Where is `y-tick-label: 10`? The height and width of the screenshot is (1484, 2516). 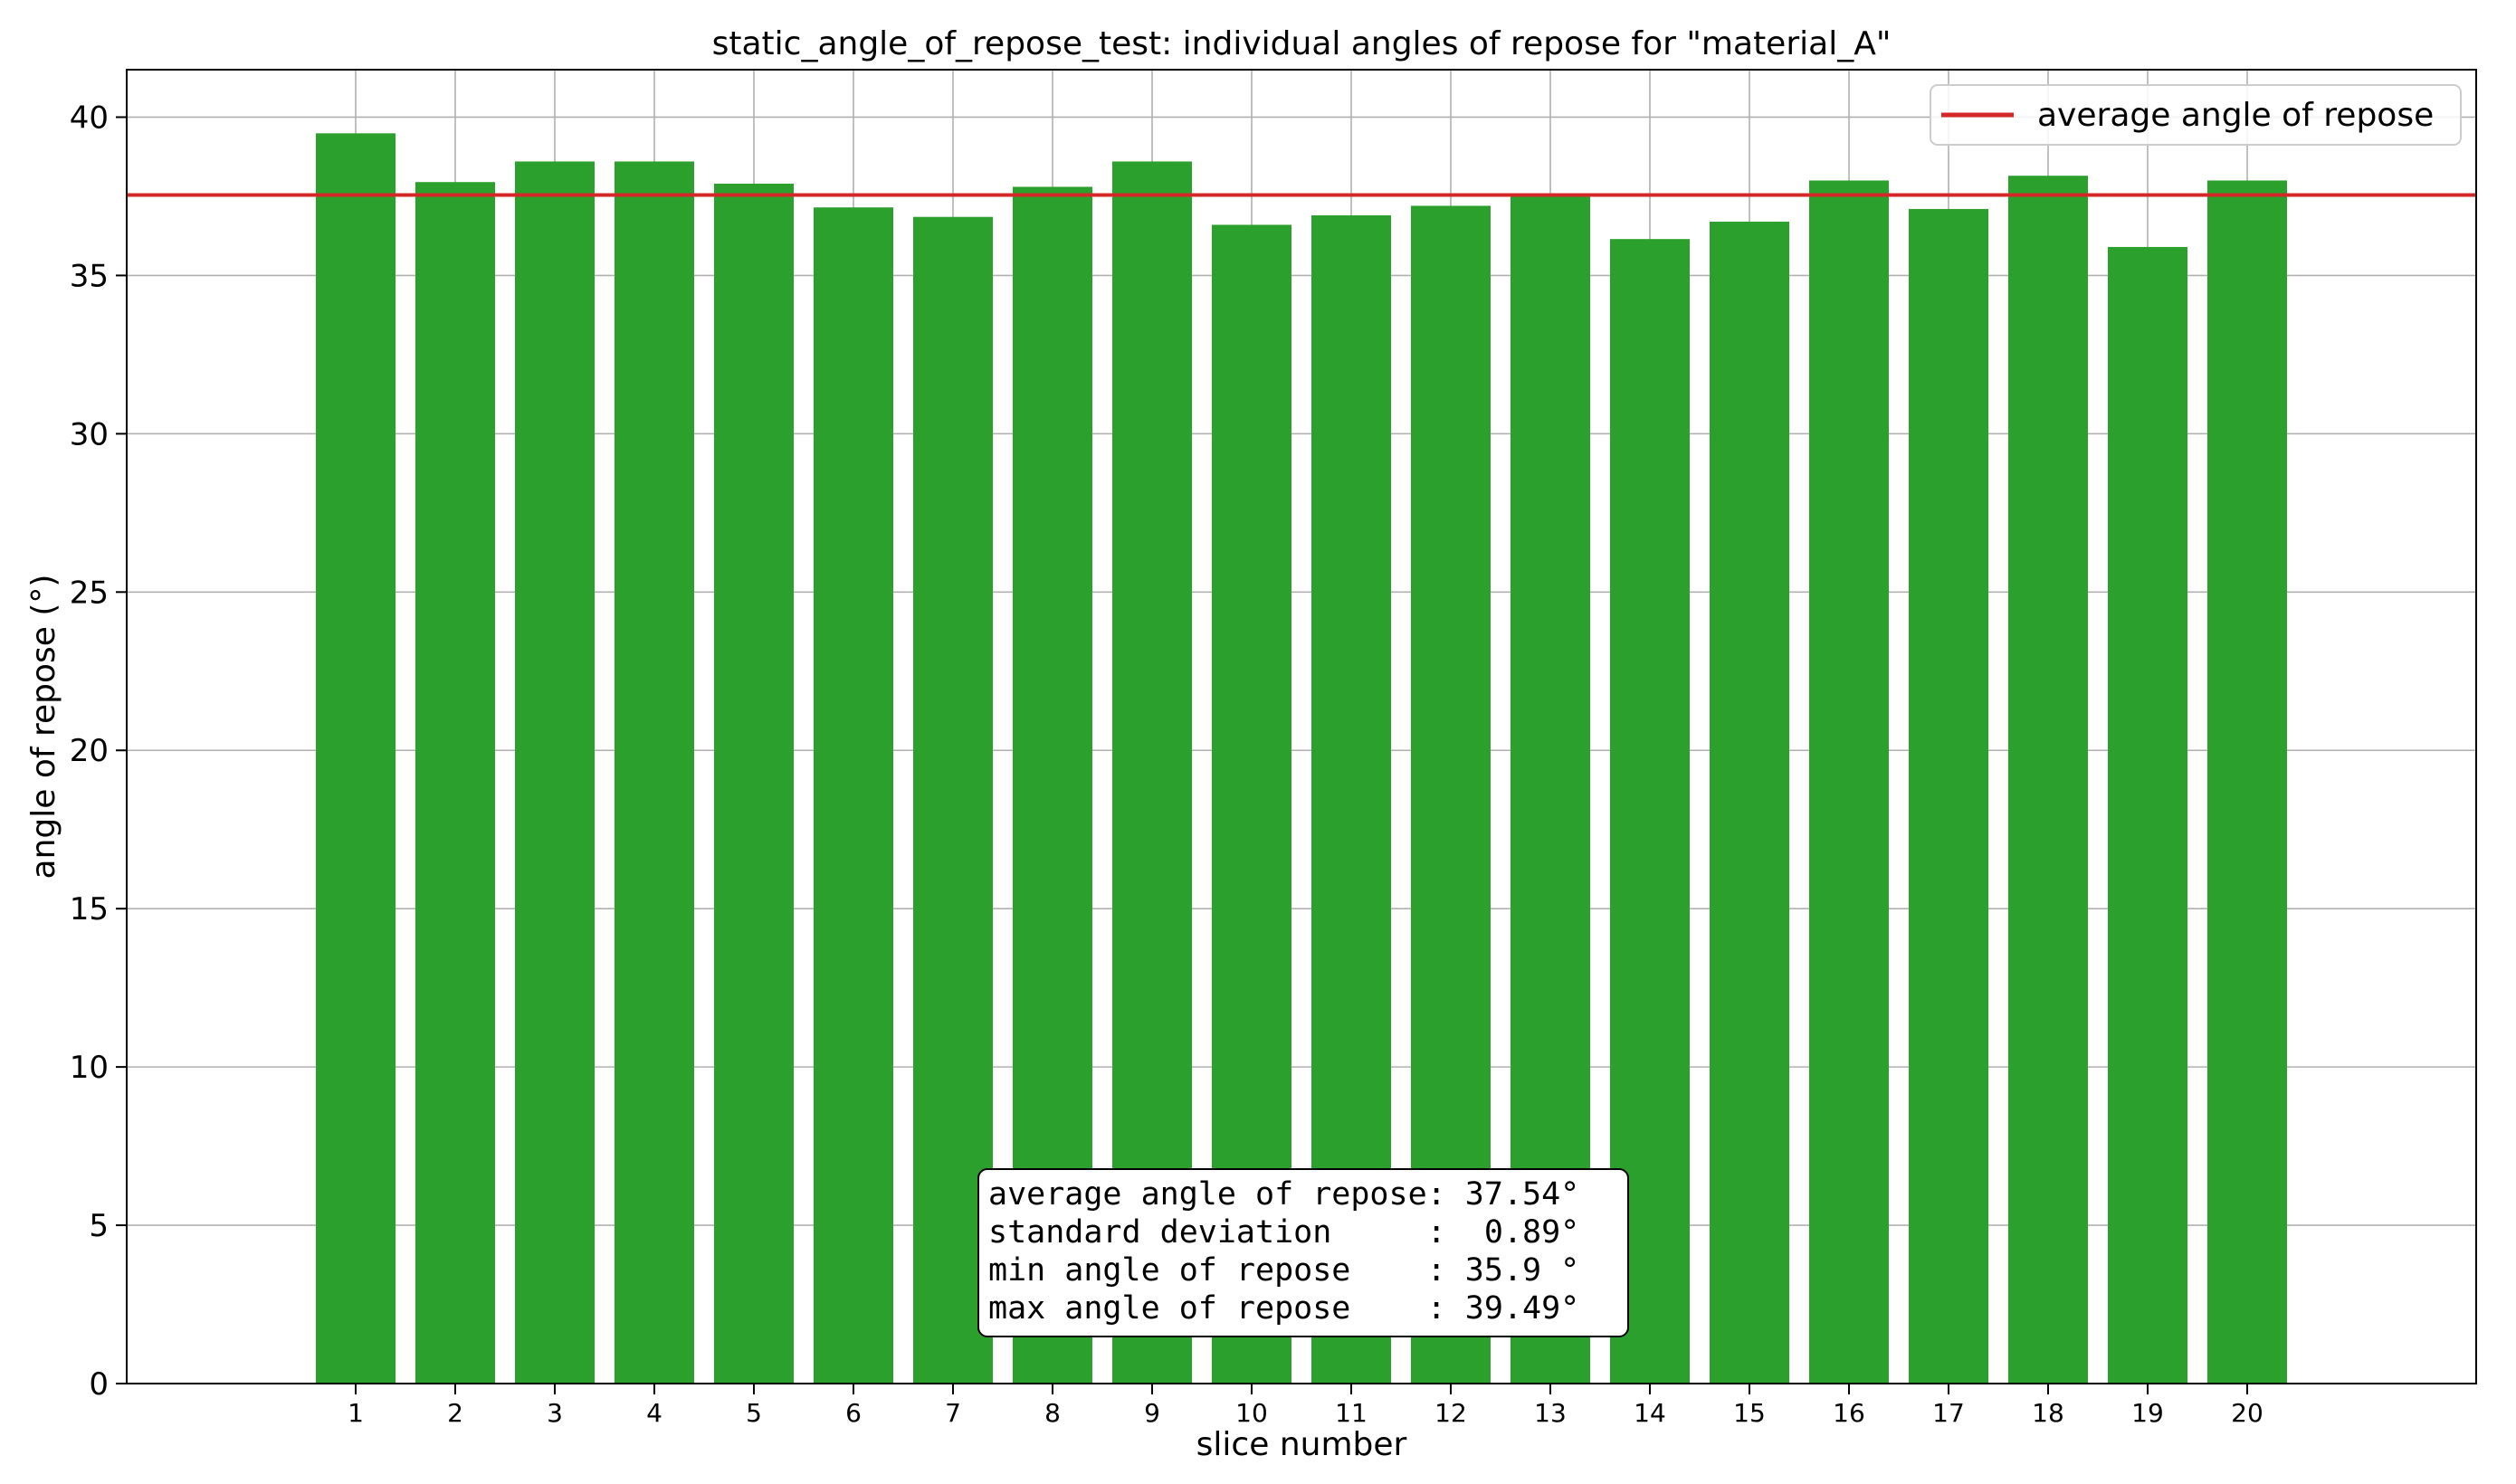 y-tick-label: 10 is located at coordinates (89, 1068).